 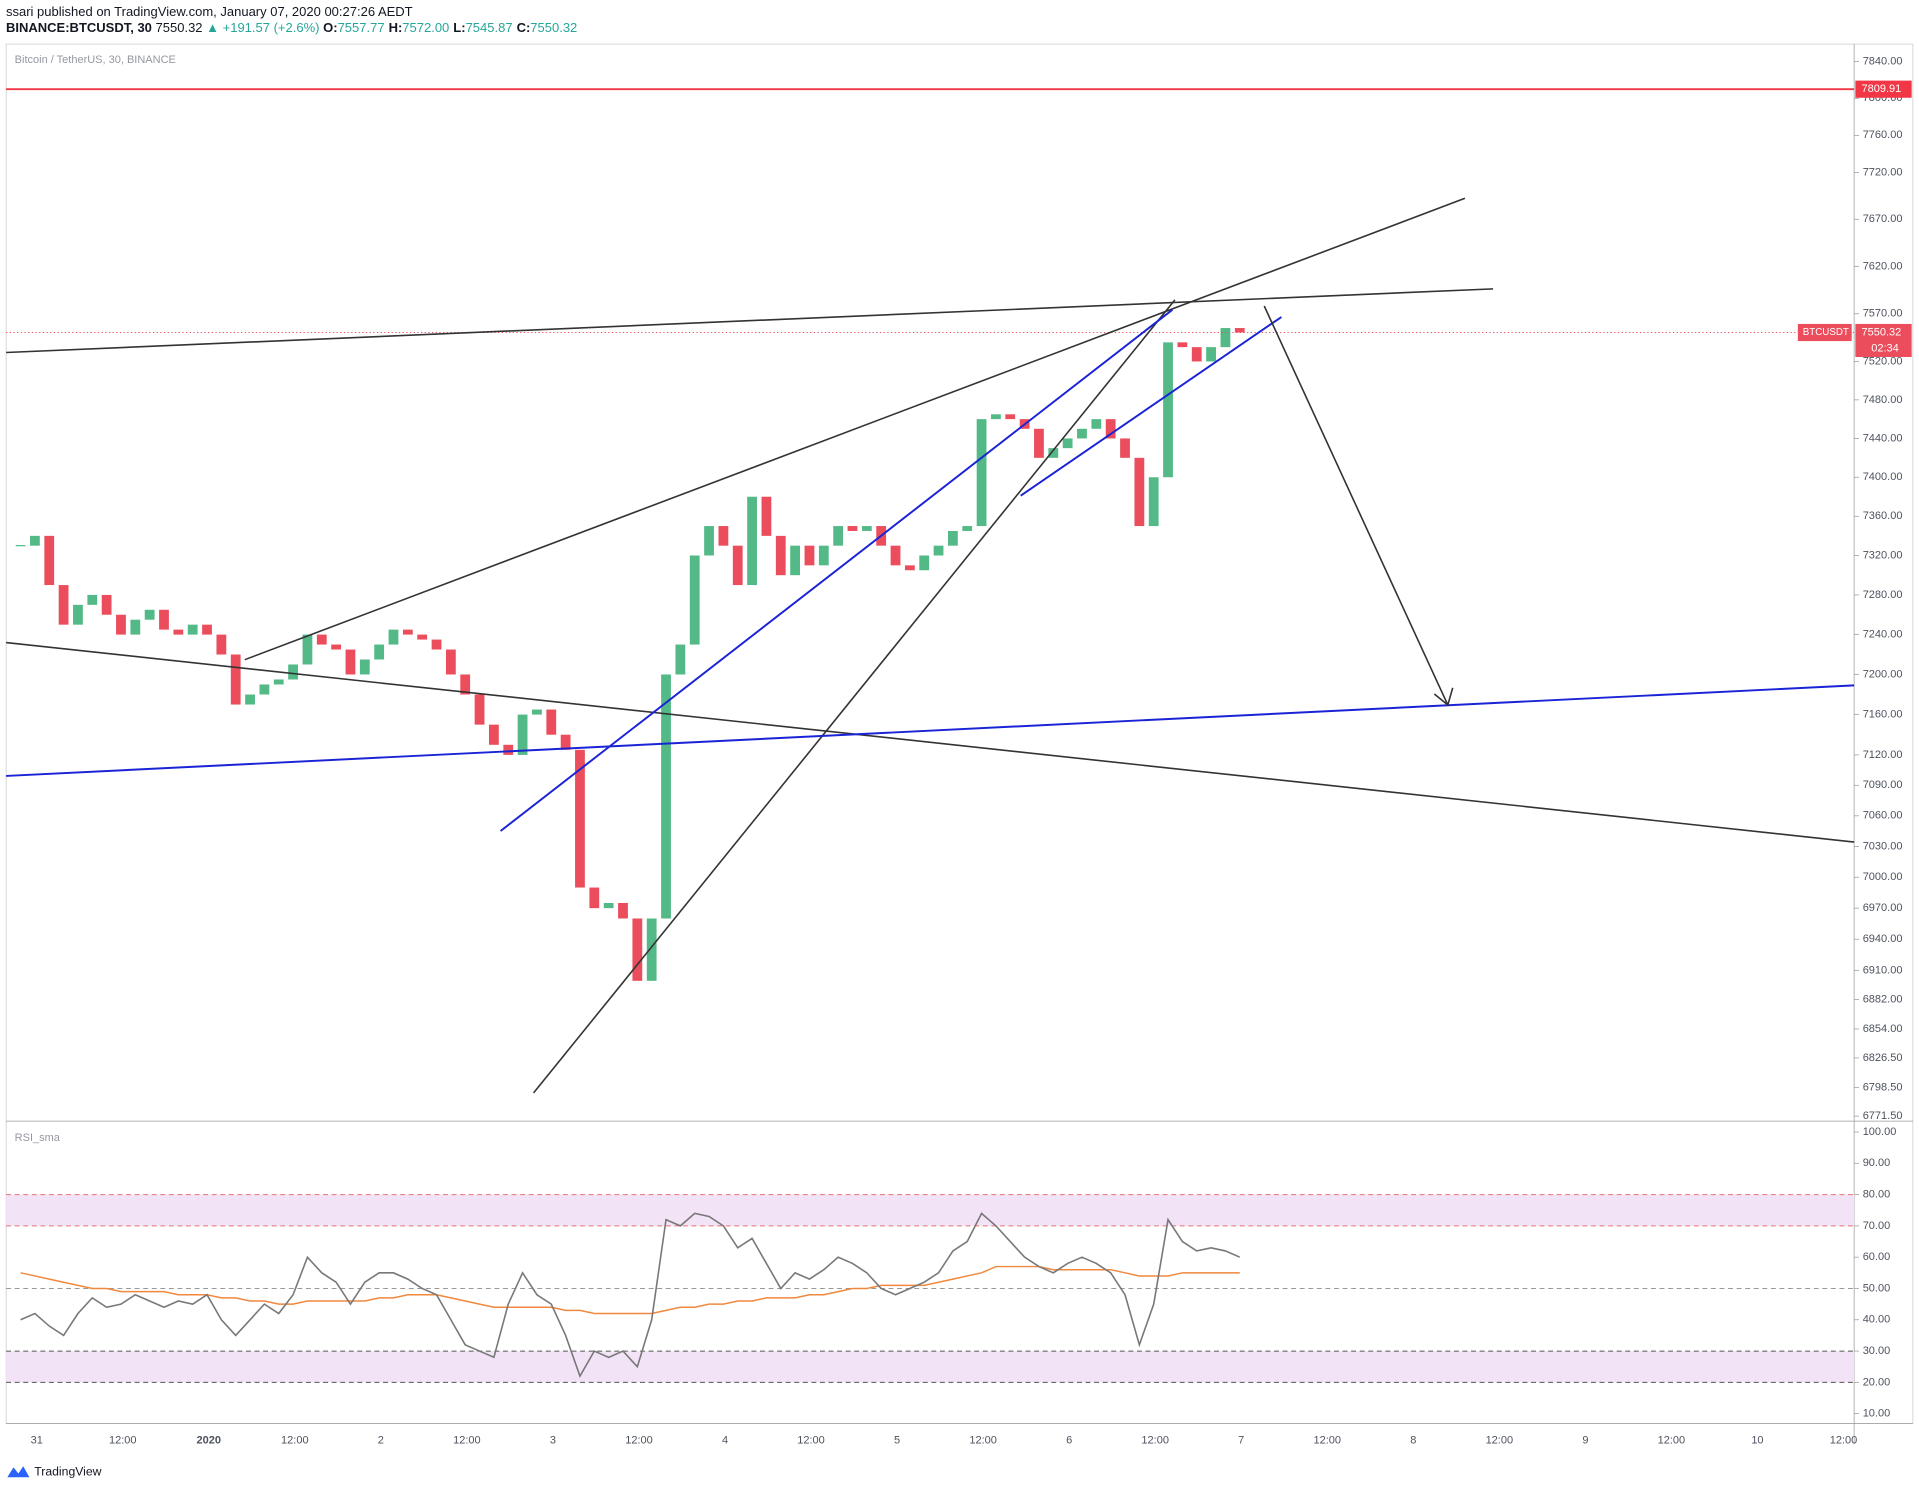 I want to click on y-tick-label: 6910.00, so click(x=1883, y=970).